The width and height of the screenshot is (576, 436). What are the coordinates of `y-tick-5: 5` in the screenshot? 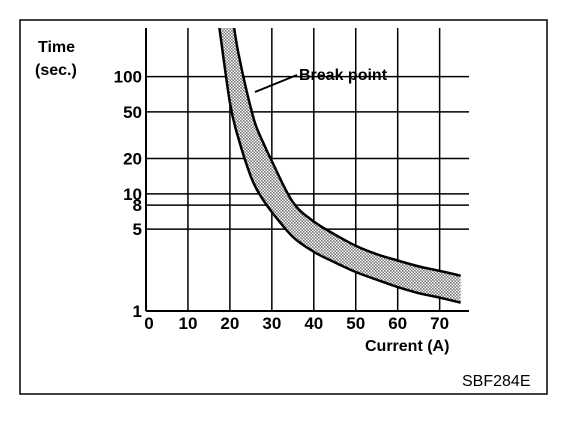 It's located at (137, 229).